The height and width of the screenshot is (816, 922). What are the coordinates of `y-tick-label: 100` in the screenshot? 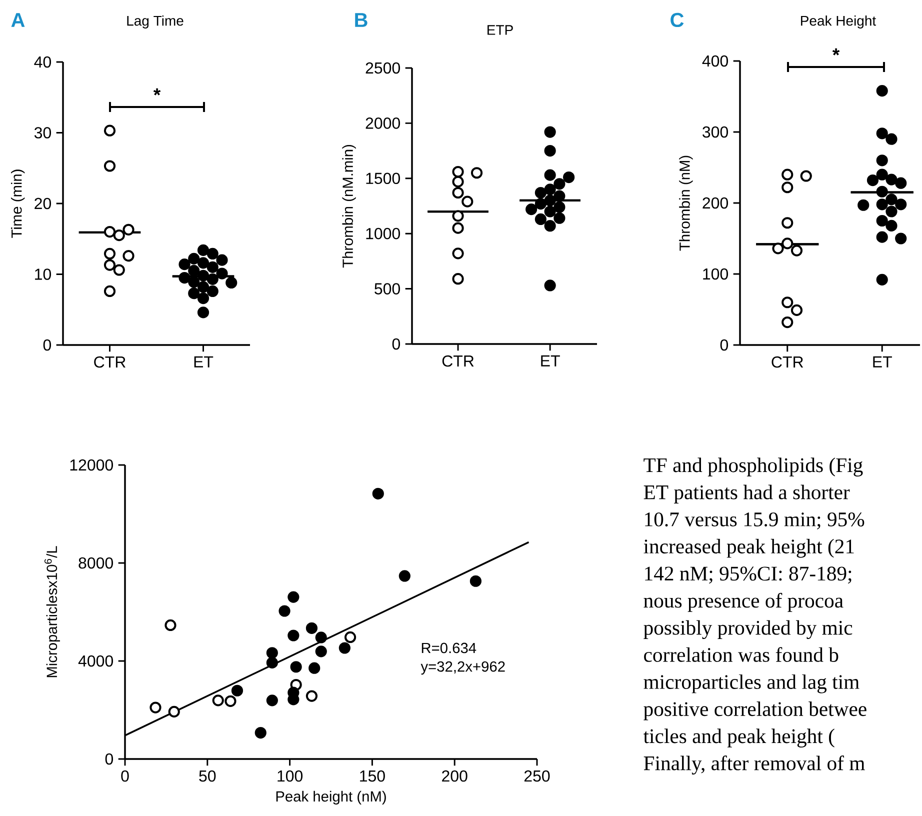 It's located at (715, 274).